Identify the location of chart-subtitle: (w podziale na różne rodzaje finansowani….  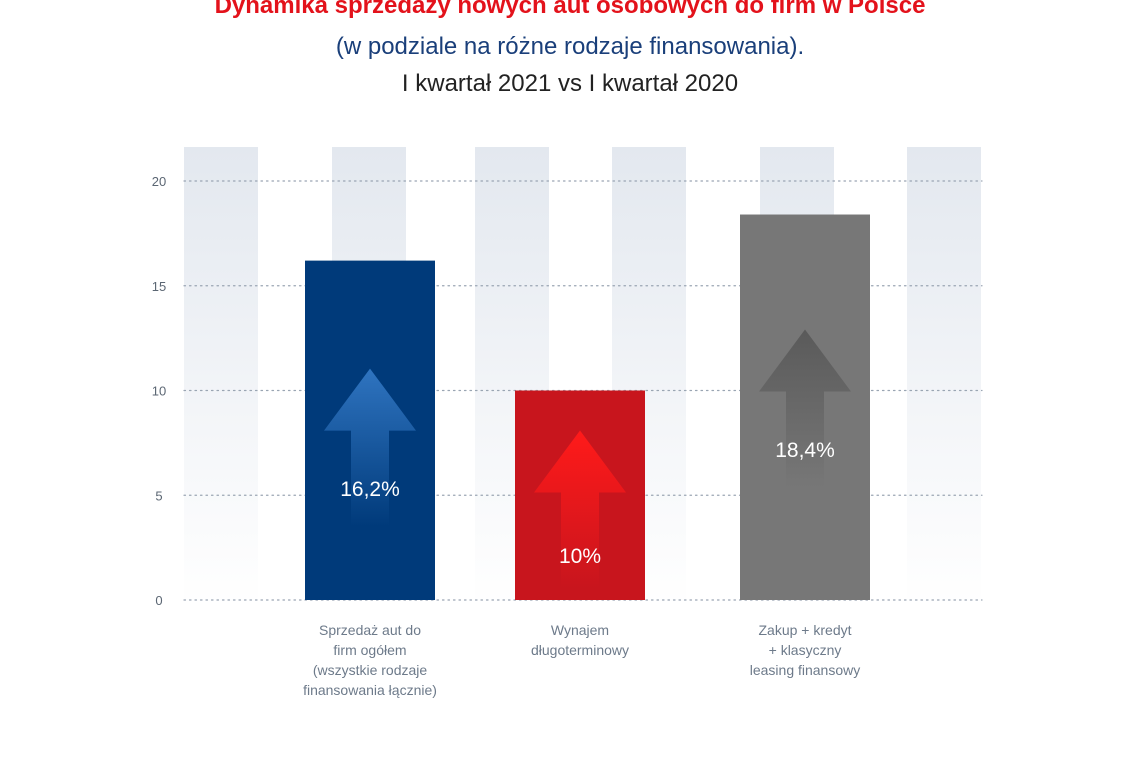
(570, 46).